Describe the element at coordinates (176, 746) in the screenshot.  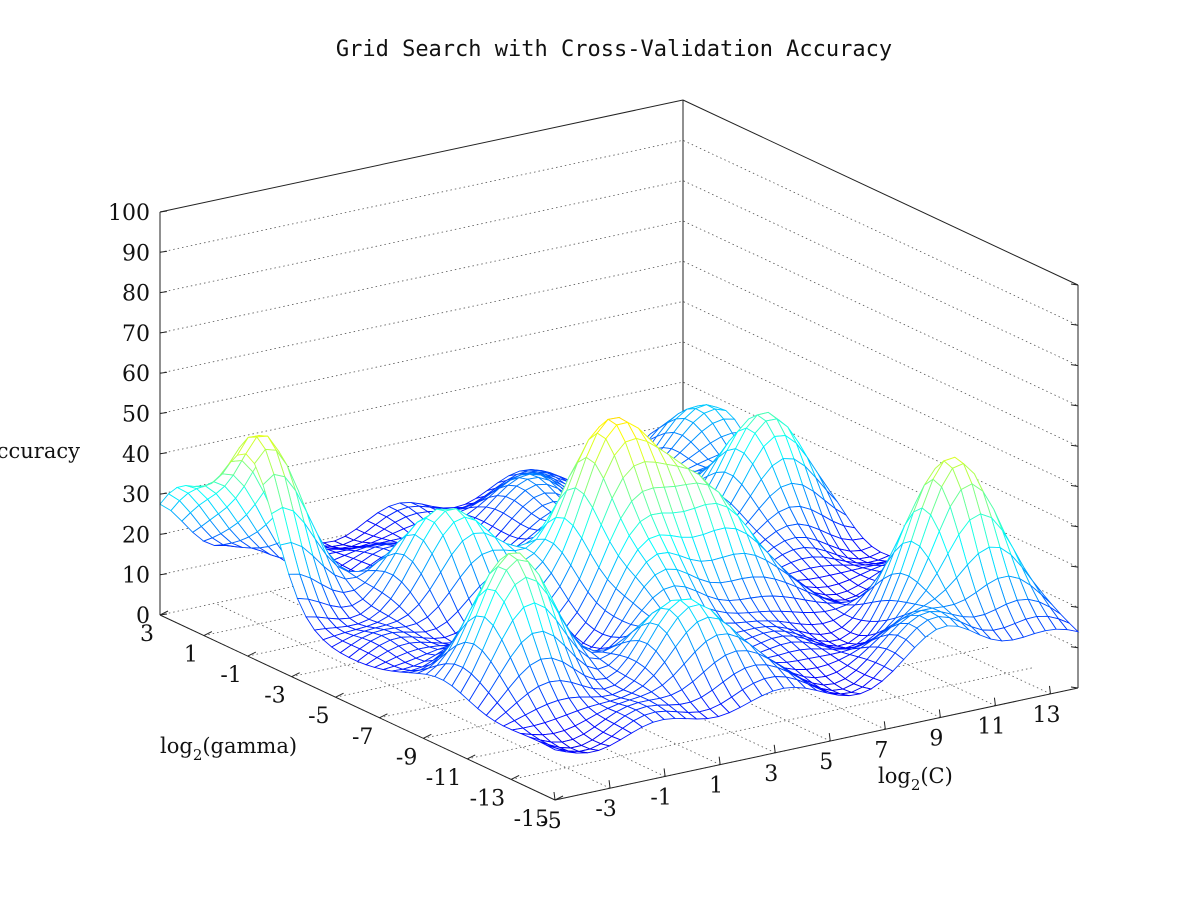
I see `y-axis-label-base: log` at that location.